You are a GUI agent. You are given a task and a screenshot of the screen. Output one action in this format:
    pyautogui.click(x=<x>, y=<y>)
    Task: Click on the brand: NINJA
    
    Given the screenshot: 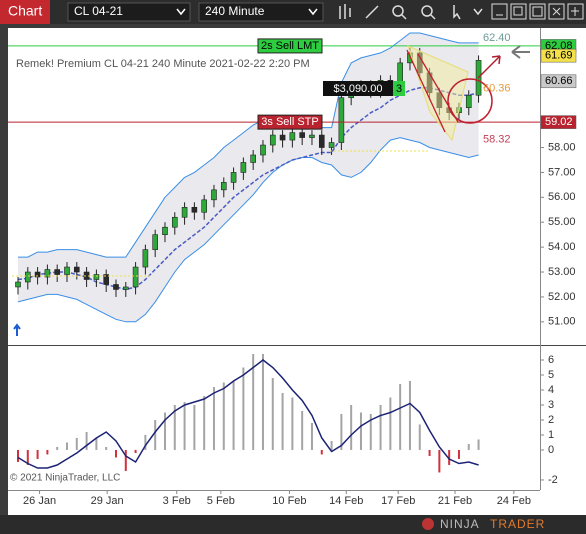 What is the action you would take?
    pyautogui.click(x=460, y=524)
    